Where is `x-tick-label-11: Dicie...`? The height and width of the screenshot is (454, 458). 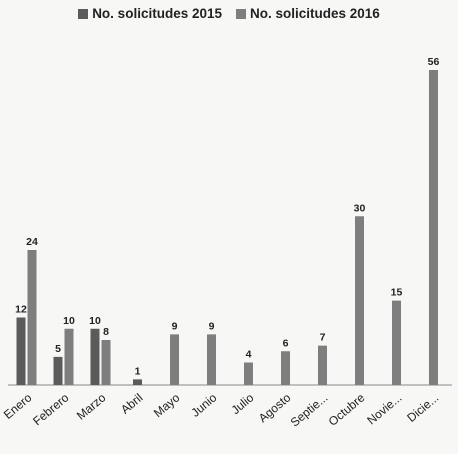 x-tick-label-11: Dicie... is located at coordinates (422, 408).